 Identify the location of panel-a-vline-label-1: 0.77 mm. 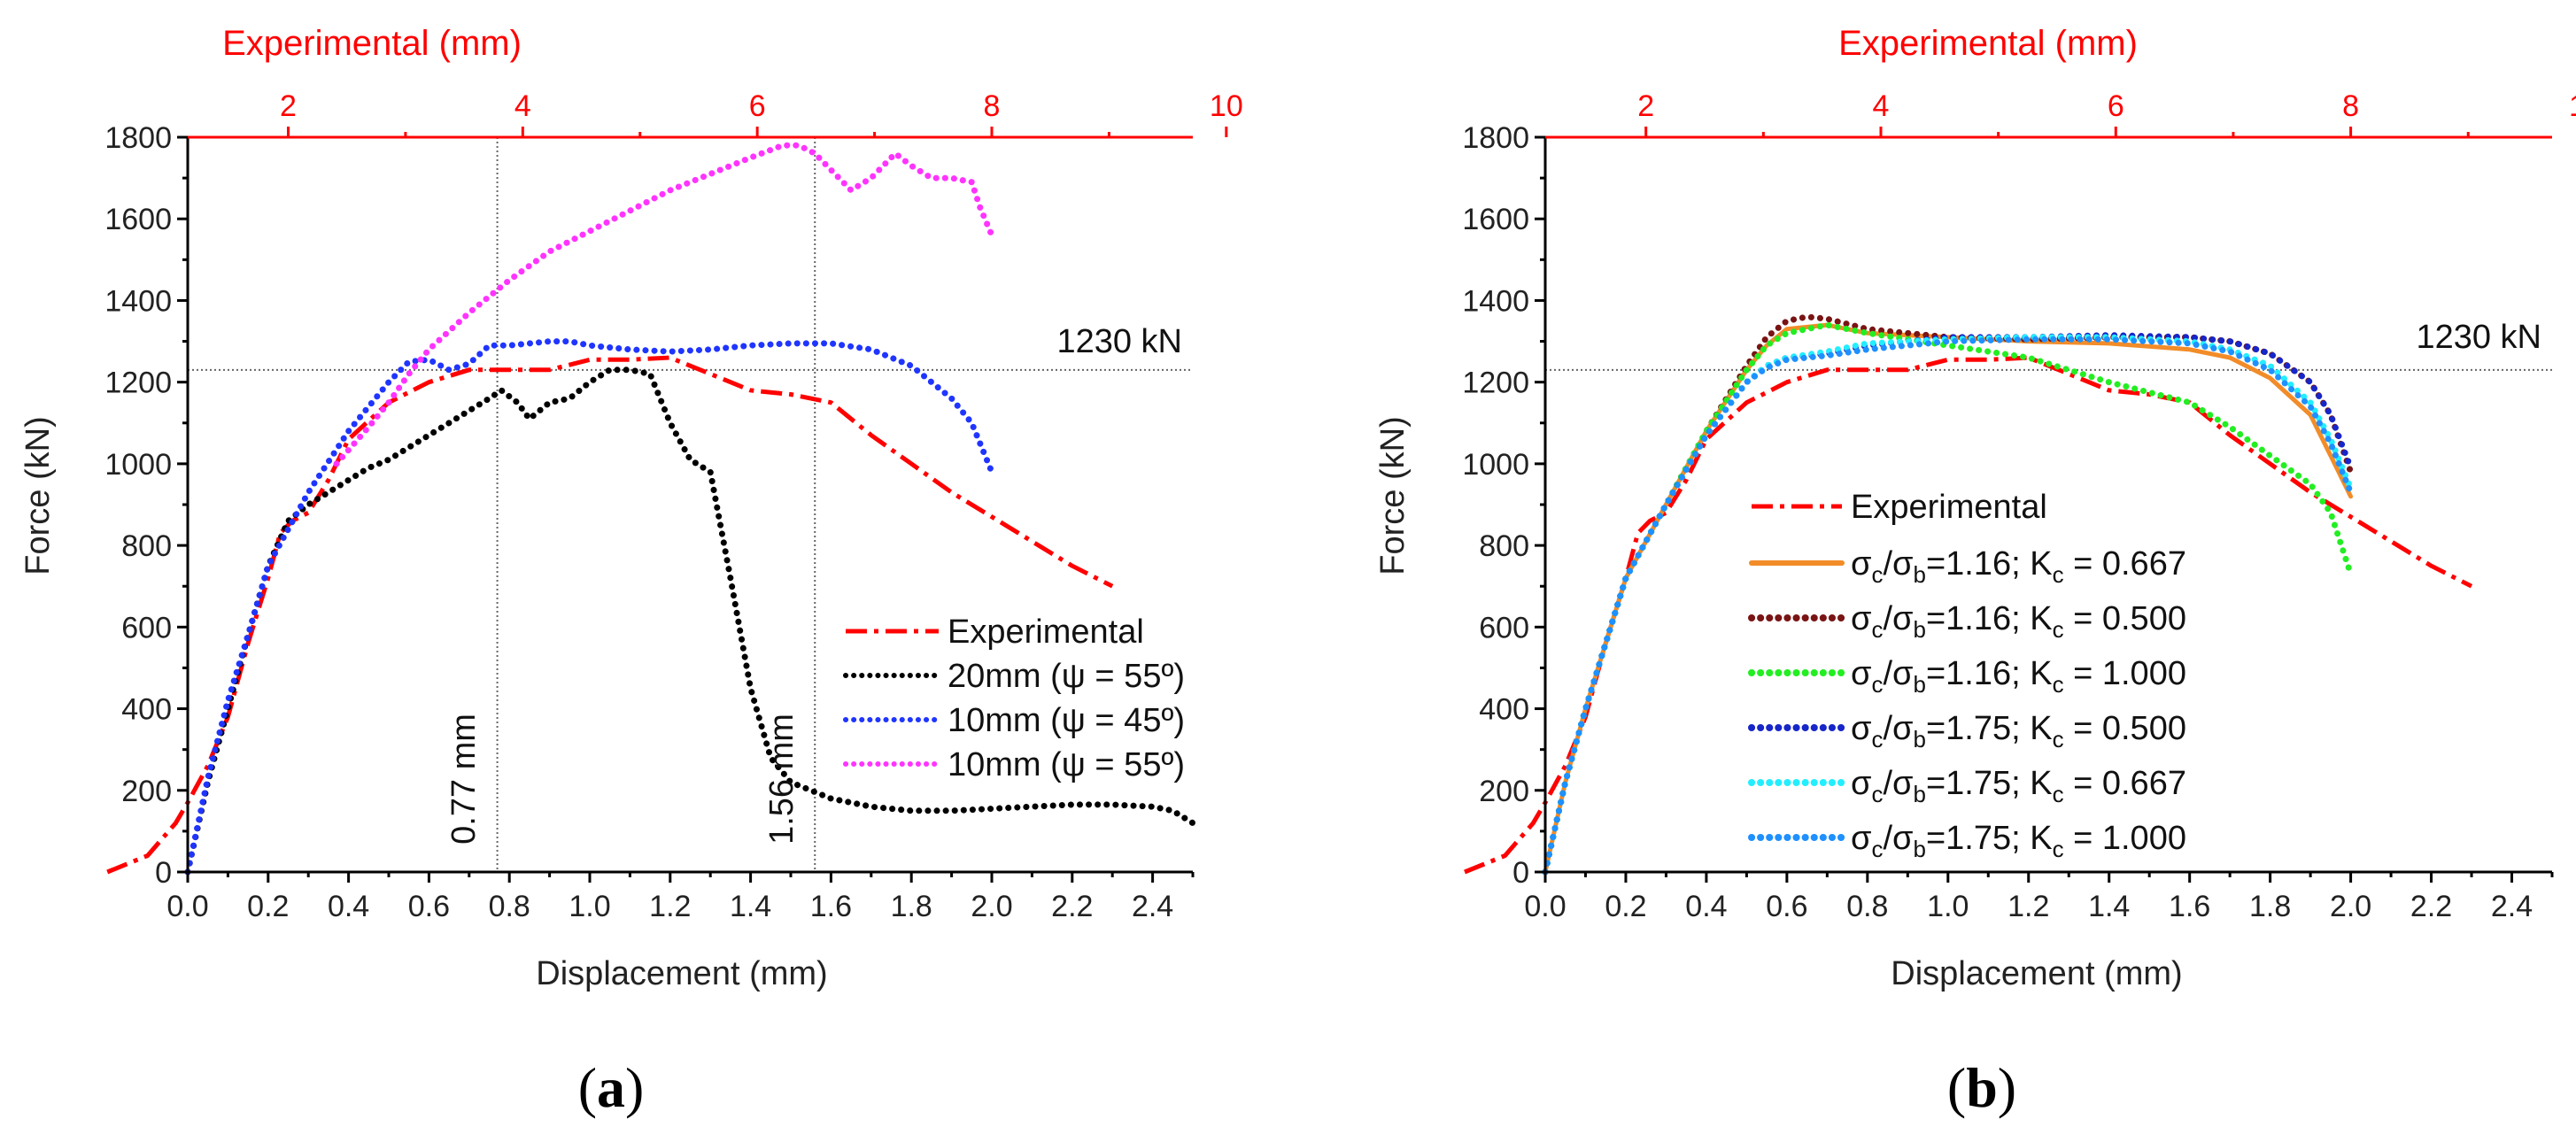
(464, 779).